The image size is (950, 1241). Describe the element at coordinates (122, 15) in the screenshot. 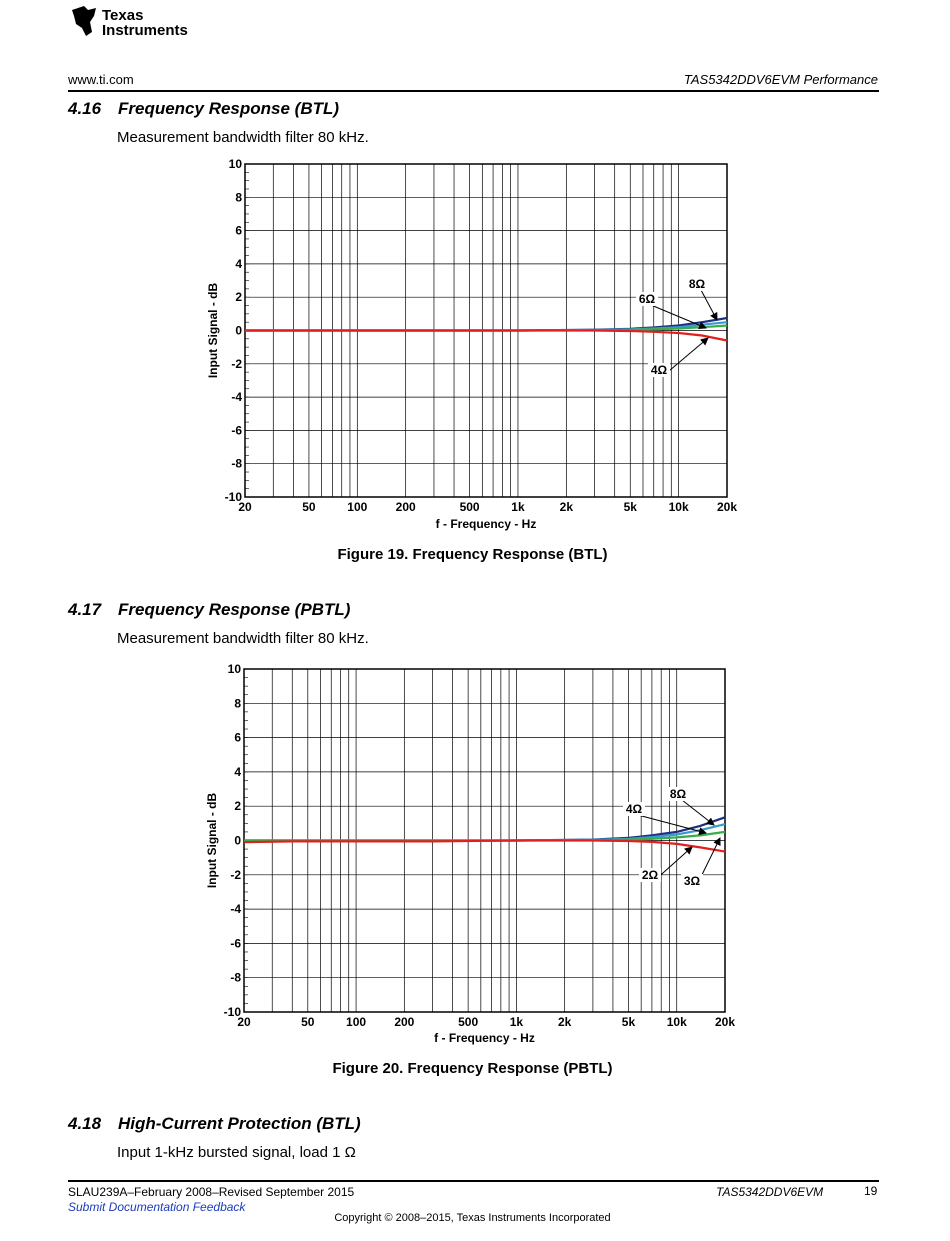

I see `logo-wordmark-line1: Texas` at that location.